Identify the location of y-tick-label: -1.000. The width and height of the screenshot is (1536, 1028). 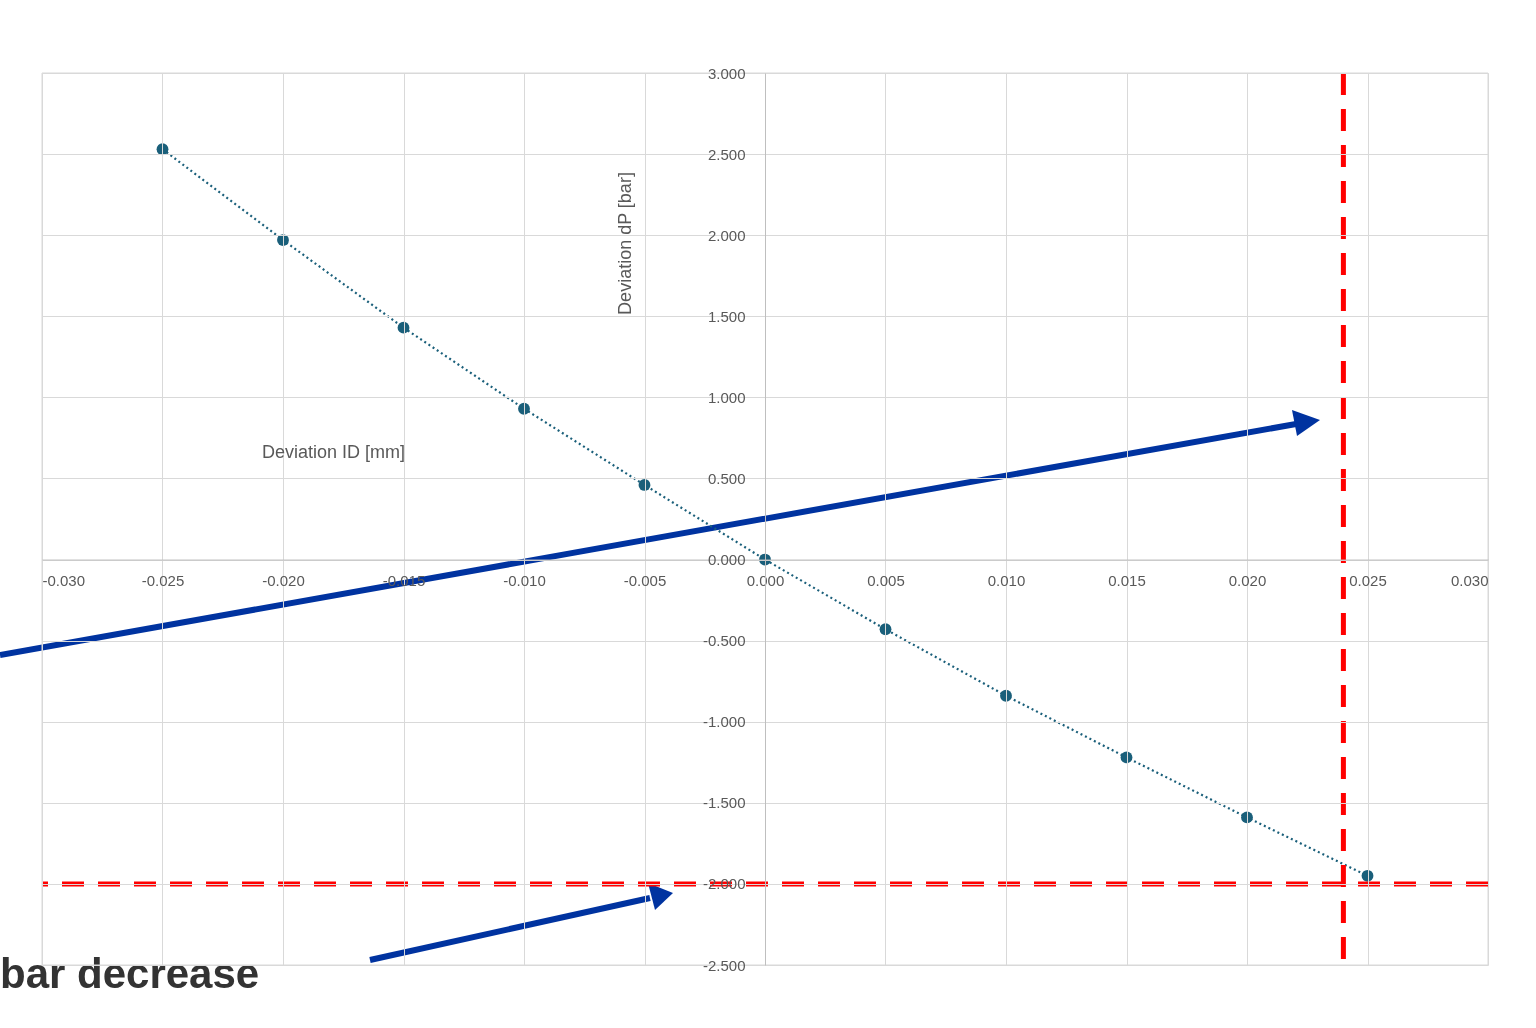
(724, 722).